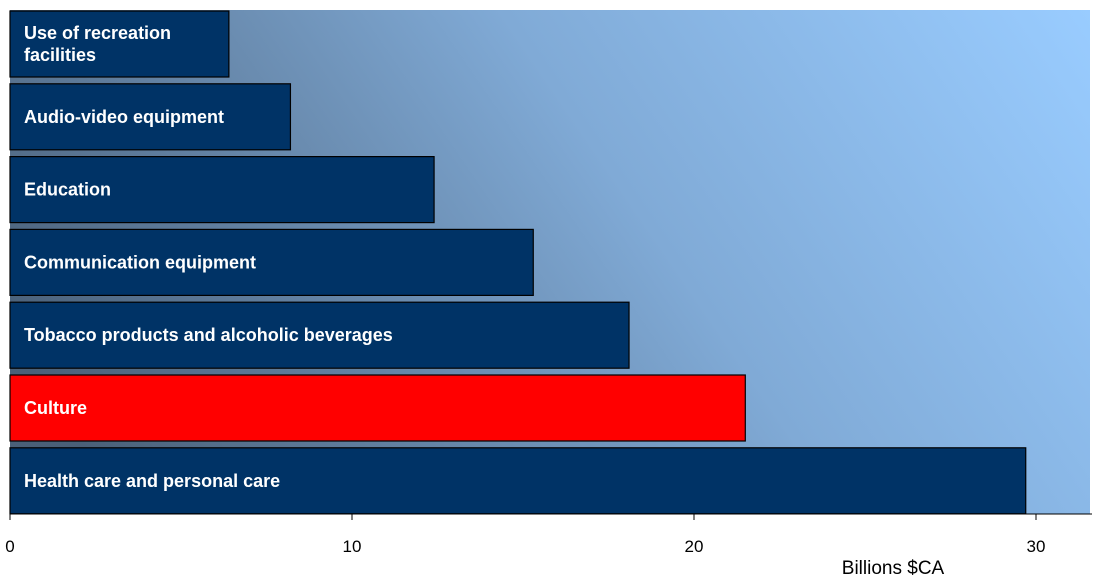 The height and width of the screenshot is (579, 1102). I want to click on x-tick-label: 0, so click(9, 546).